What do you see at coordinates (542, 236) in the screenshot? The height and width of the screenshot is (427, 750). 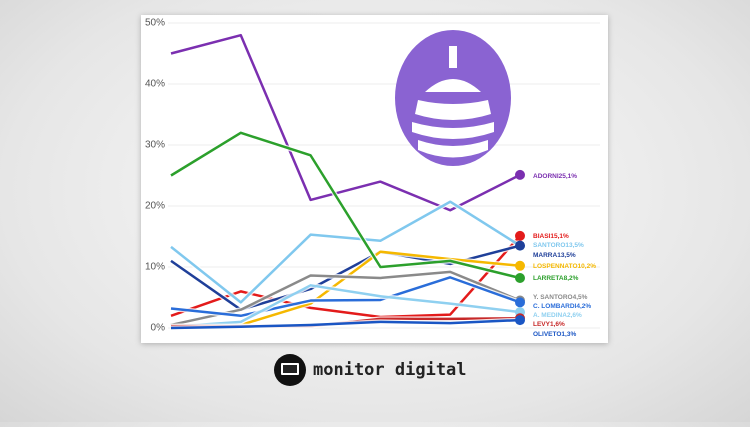 I see `series-name: BIASI` at bounding box center [542, 236].